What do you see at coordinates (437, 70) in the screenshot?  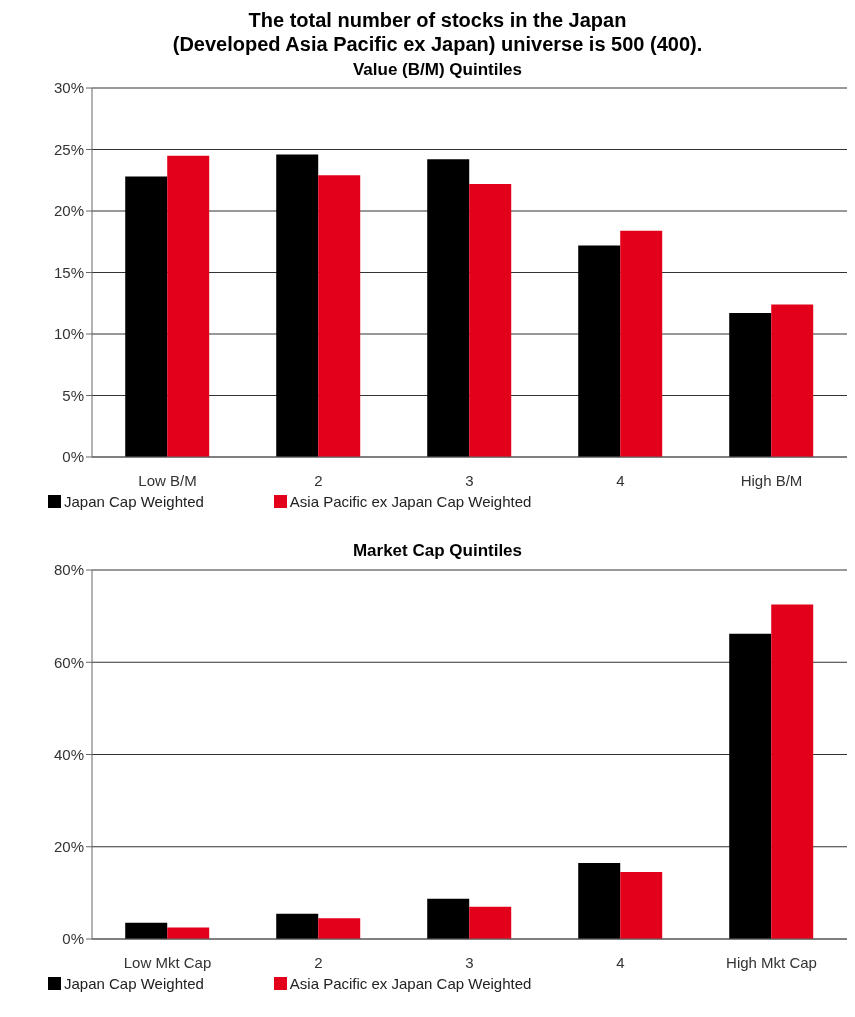 I see `chart-subtitle: Value (B/M) Quintiles` at bounding box center [437, 70].